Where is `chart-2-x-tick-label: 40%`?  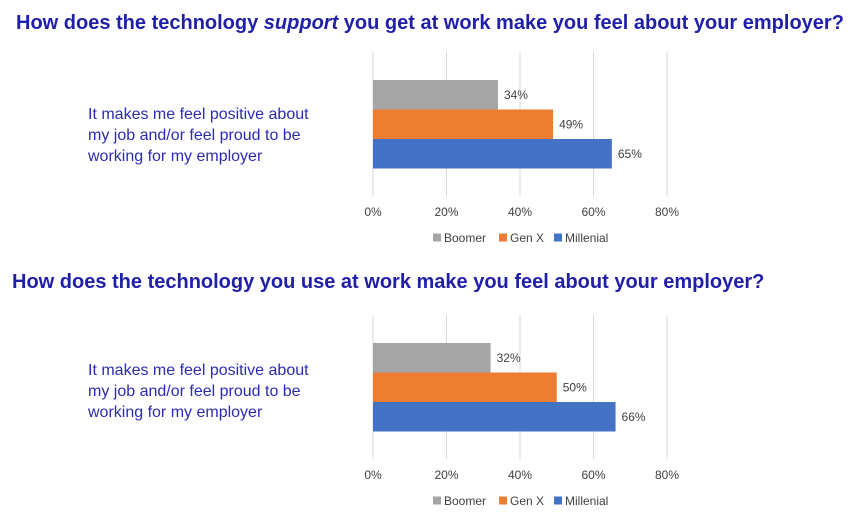
chart-2-x-tick-label: 40% is located at coordinates (520, 475).